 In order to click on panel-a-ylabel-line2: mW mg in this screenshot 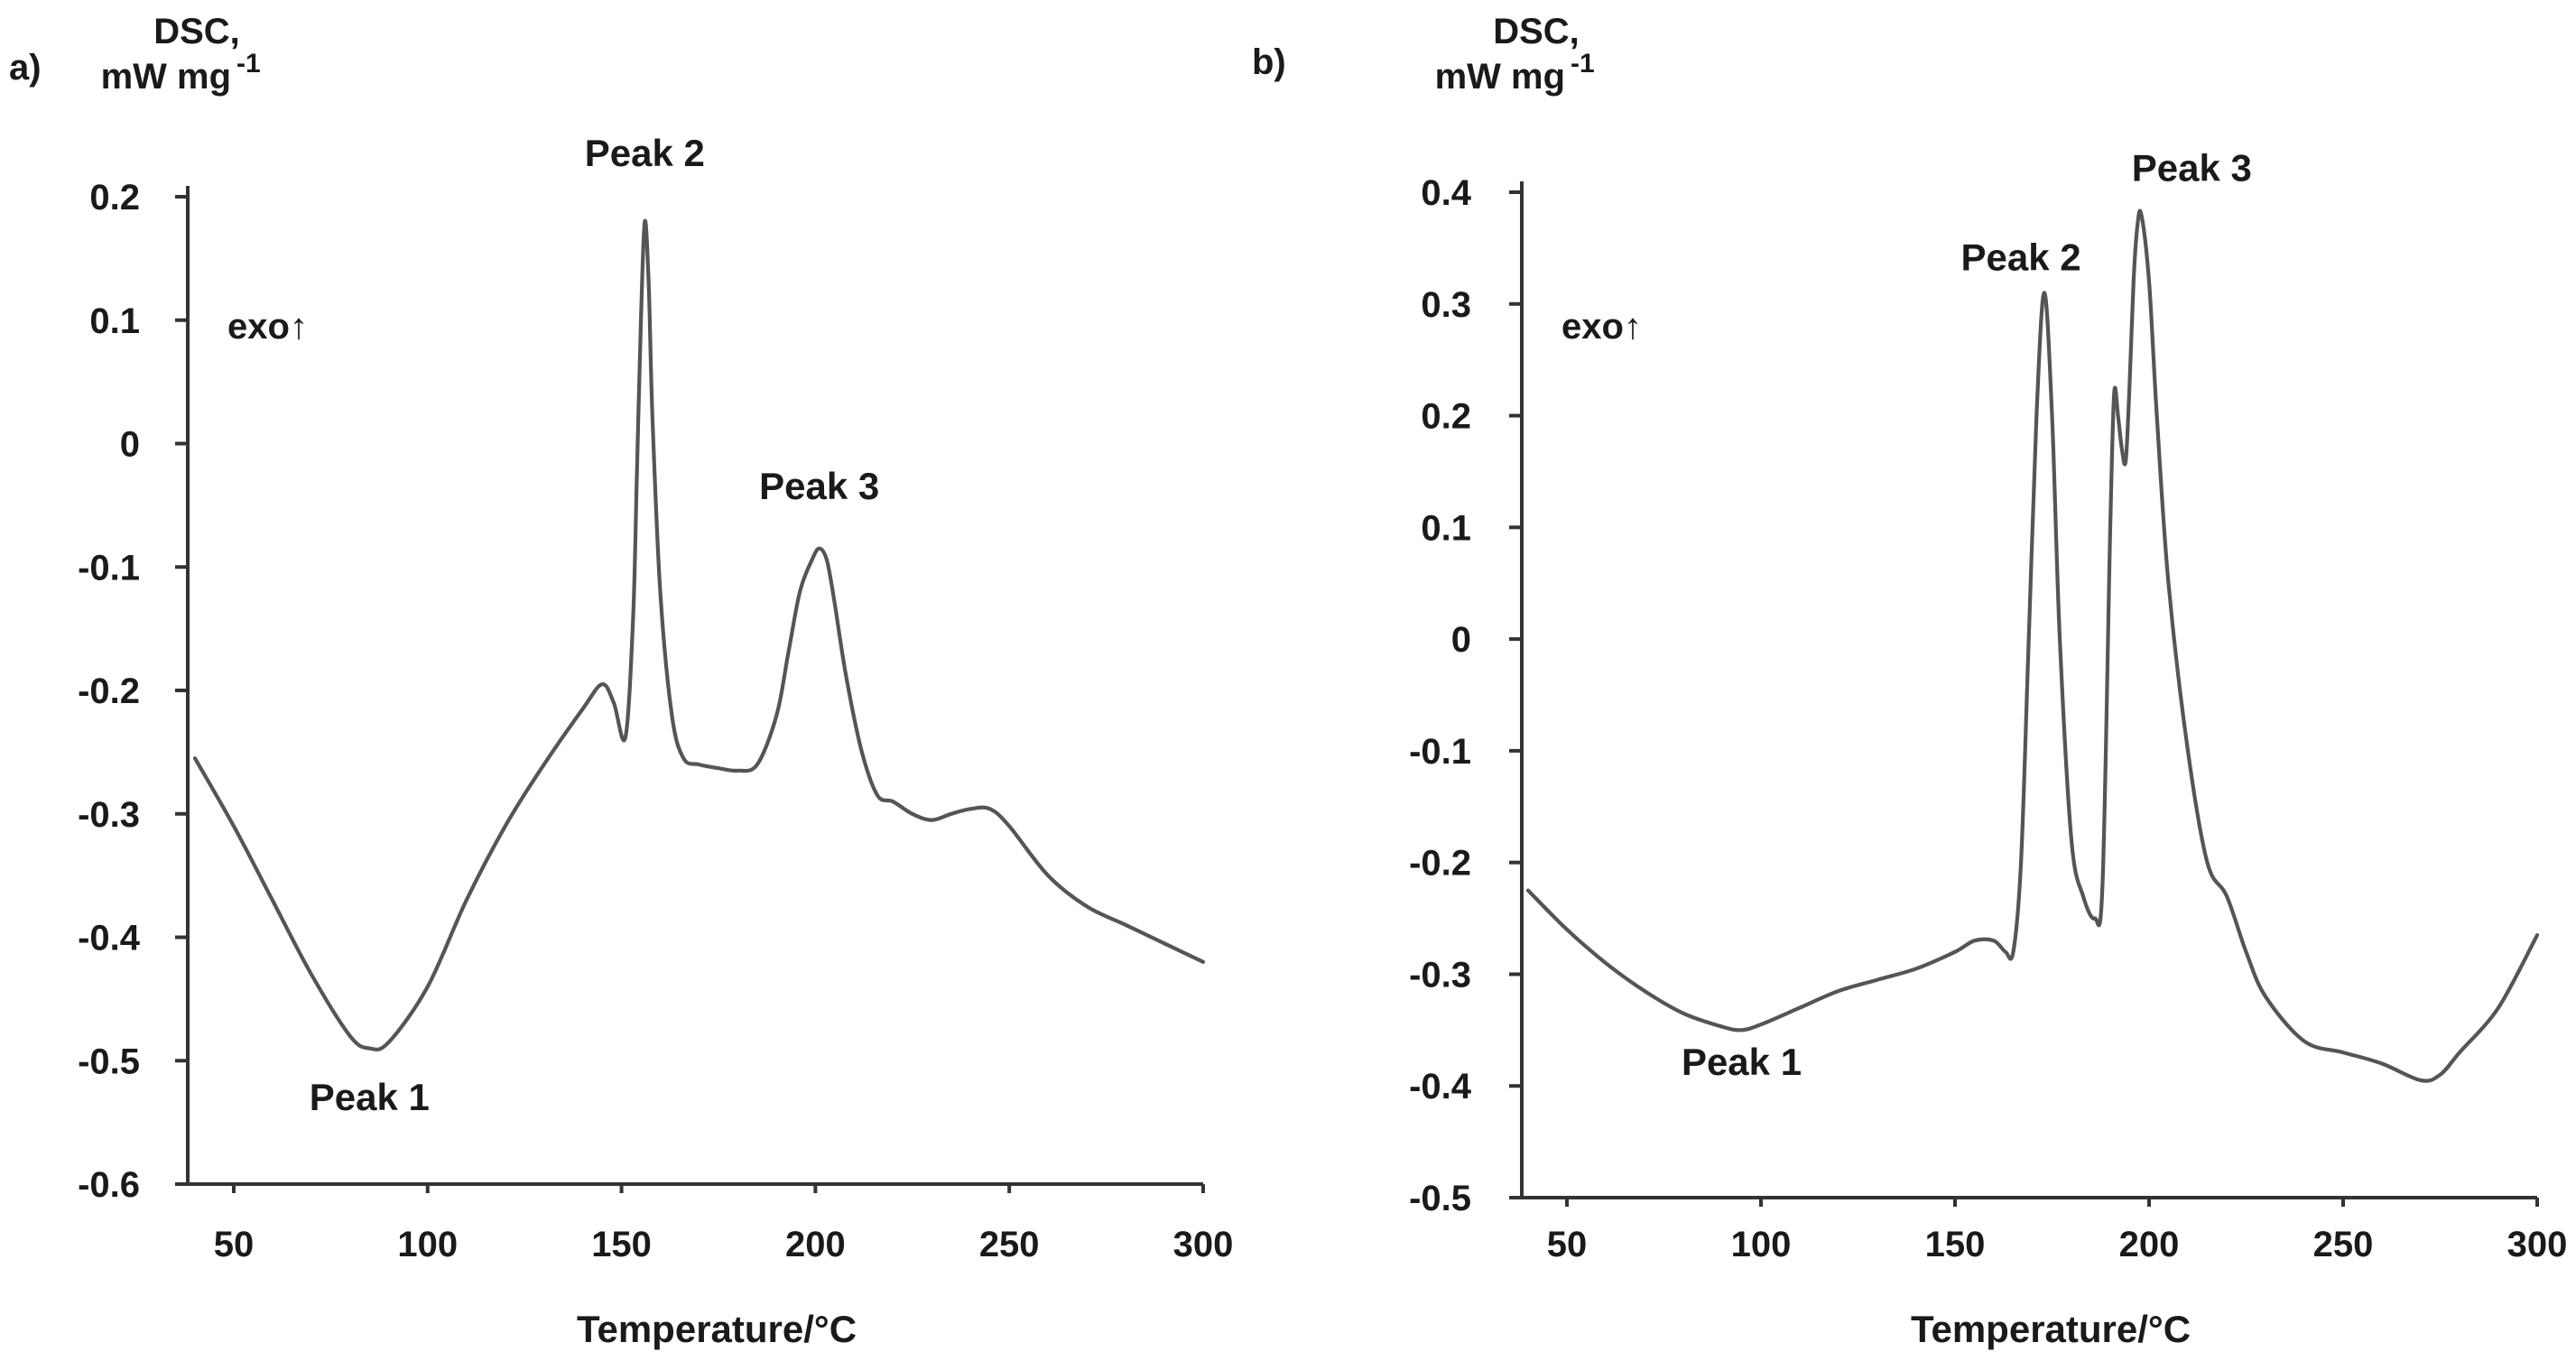, I will do `click(166, 77)`.